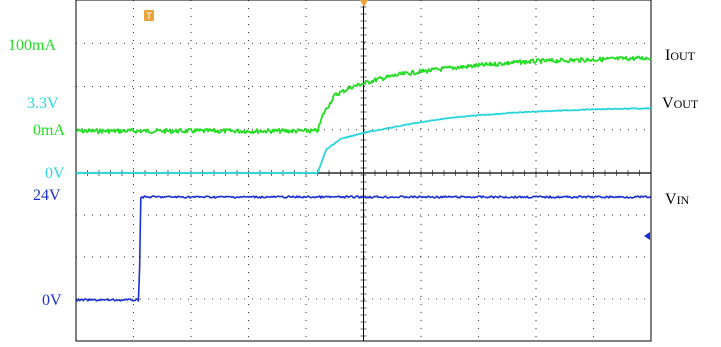  What do you see at coordinates (364, 3) in the screenshot?
I see `trigger-level-marker` at bounding box center [364, 3].